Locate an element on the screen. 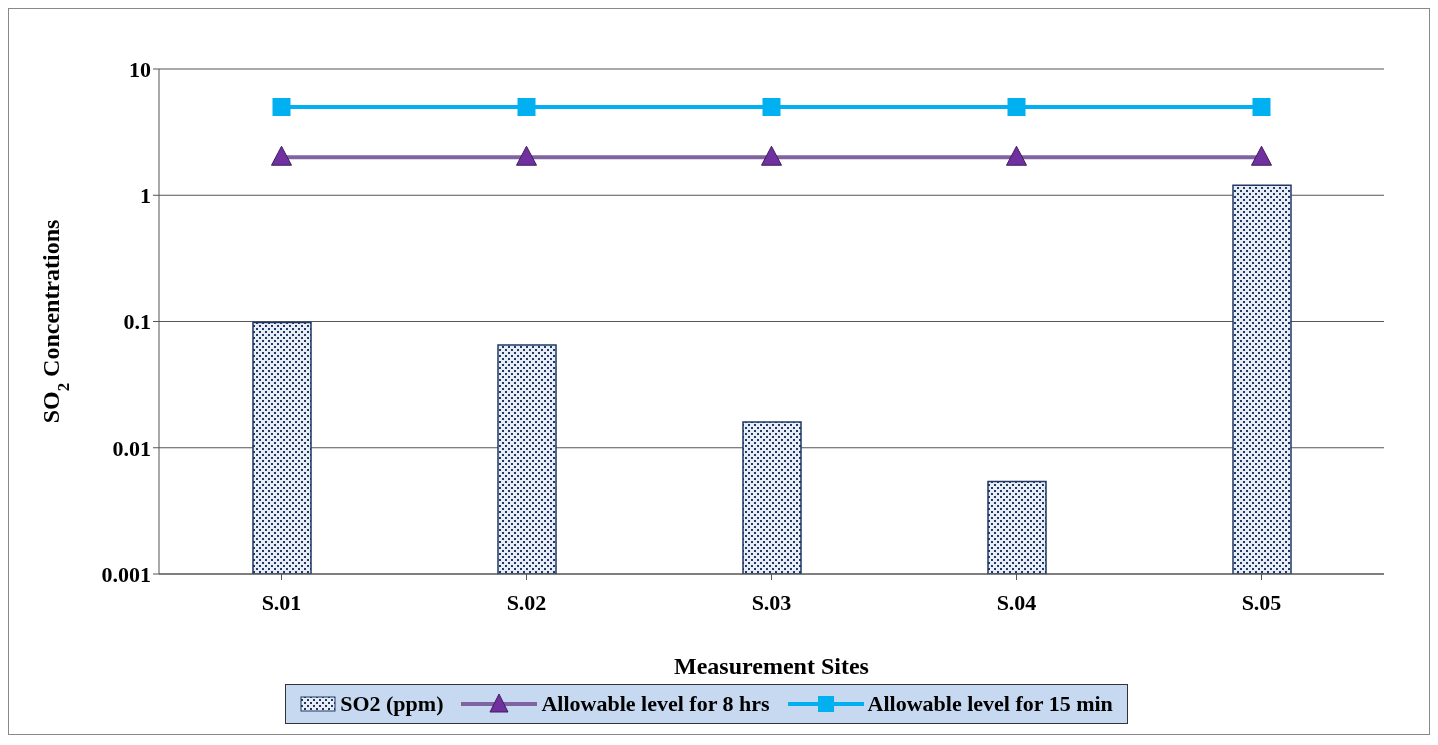  y-tick-label: 0.01 is located at coordinates (131, 448).